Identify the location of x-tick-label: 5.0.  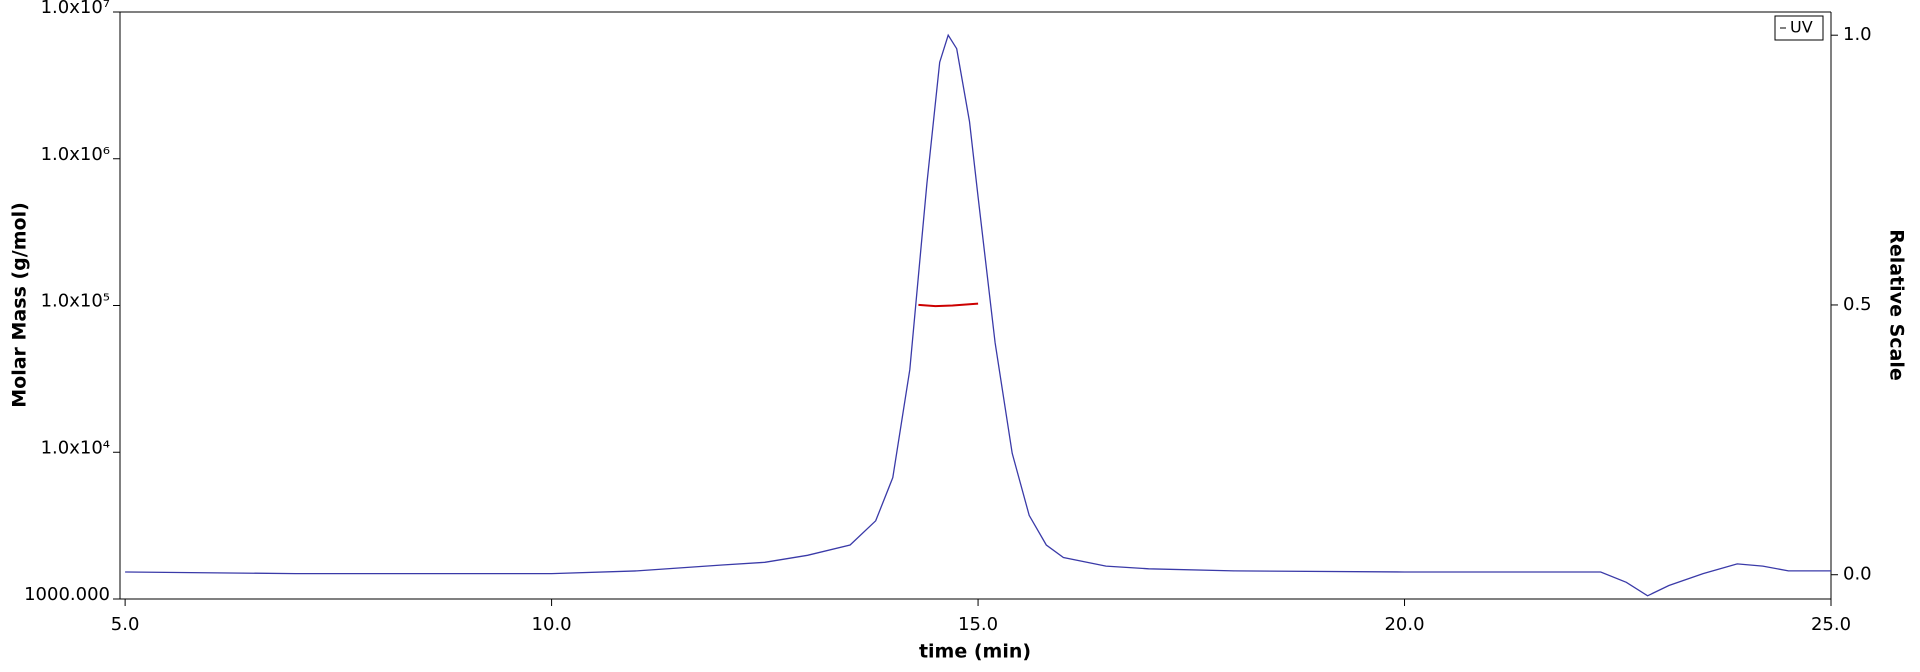
(125, 624).